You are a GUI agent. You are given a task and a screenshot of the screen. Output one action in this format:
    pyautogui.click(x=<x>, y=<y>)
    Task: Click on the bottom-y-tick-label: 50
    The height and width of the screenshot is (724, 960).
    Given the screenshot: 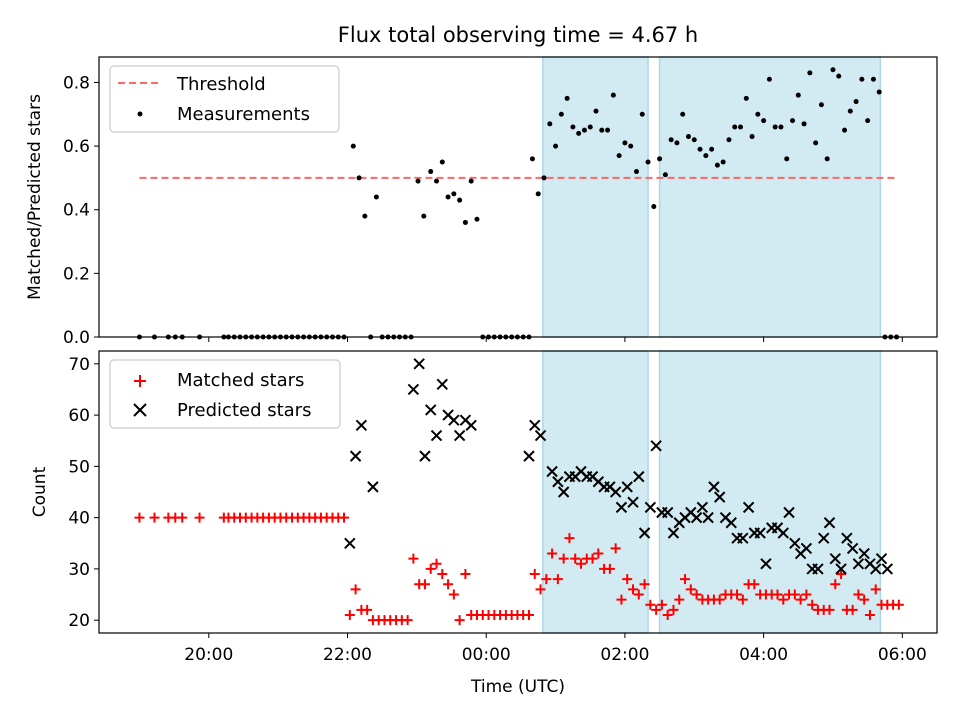 What is the action you would take?
    pyautogui.click(x=79, y=467)
    